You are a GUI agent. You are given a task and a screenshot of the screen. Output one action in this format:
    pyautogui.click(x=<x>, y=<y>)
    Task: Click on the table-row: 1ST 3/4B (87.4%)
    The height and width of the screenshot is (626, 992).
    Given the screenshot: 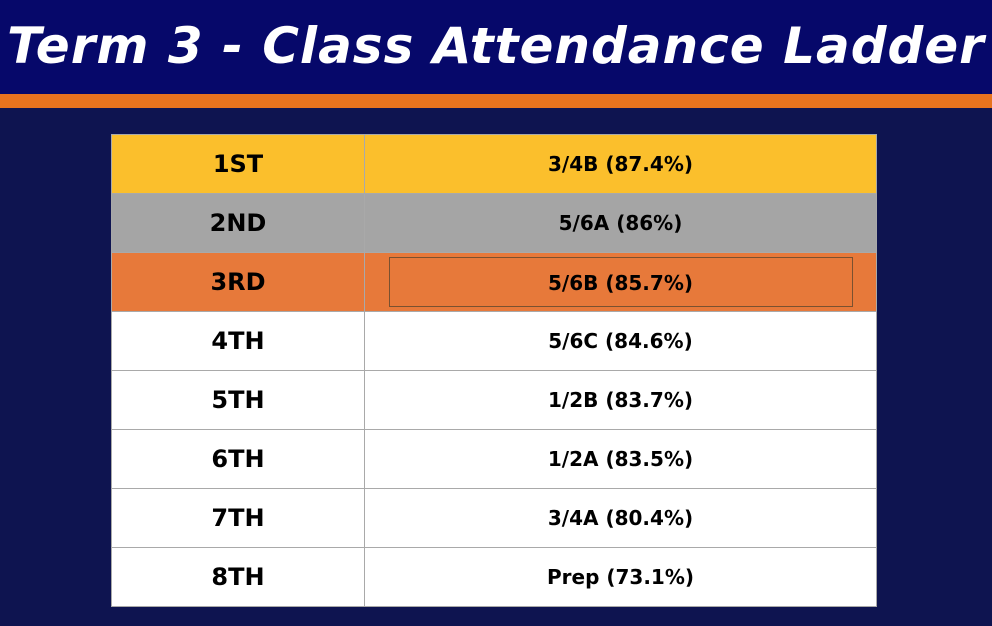 What is the action you would take?
    pyautogui.click(x=494, y=164)
    